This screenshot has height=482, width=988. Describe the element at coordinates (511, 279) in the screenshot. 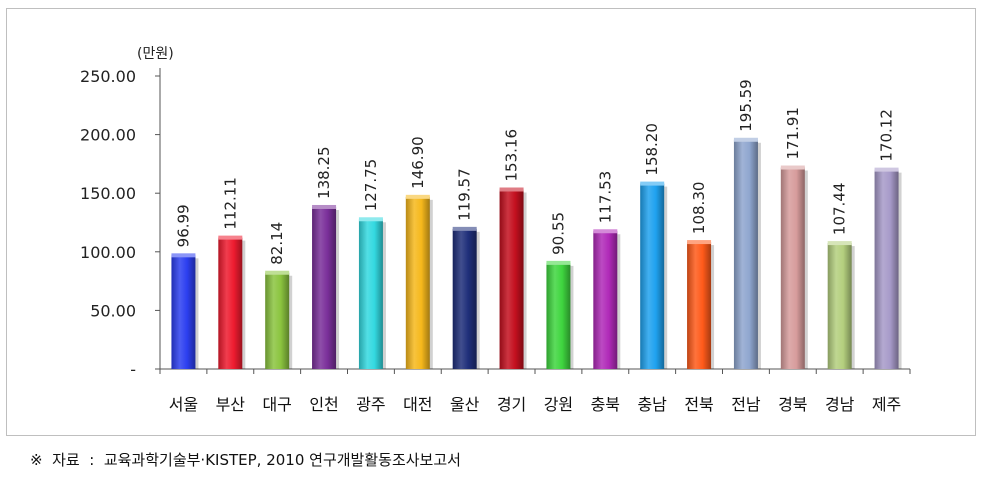

I see `bar-경기` at that location.